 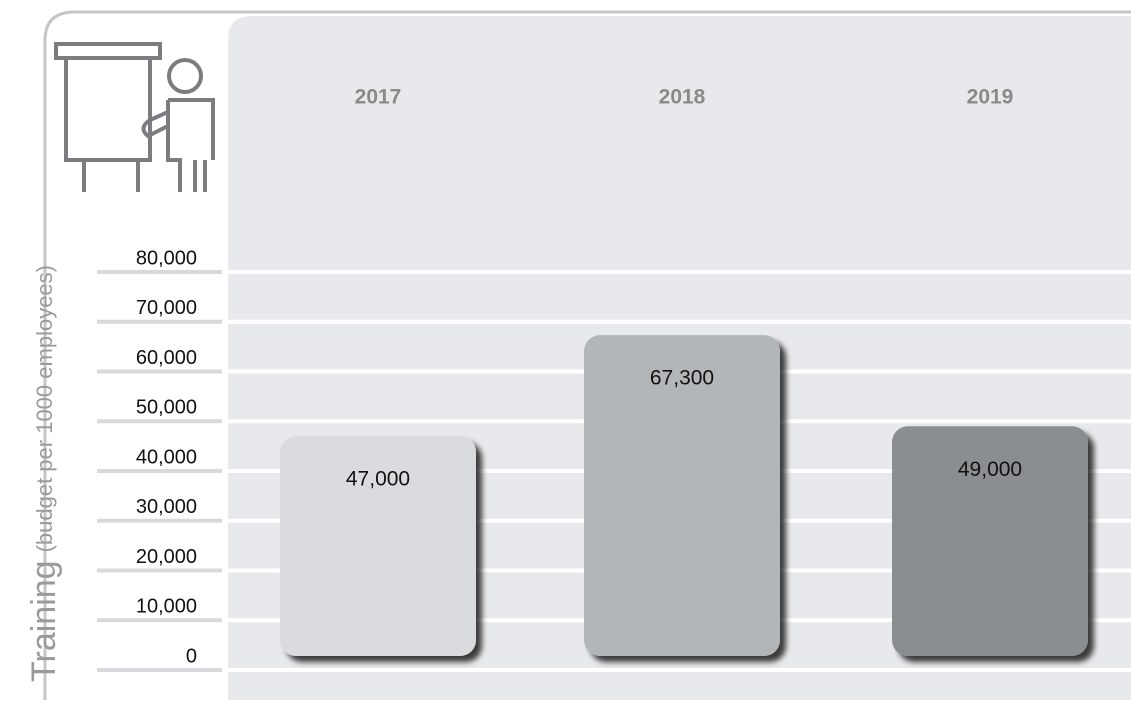 What do you see at coordinates (166, 308) in the screenshot?
I see `y-tick-label: 70,000` at bounding box center [166, 308].